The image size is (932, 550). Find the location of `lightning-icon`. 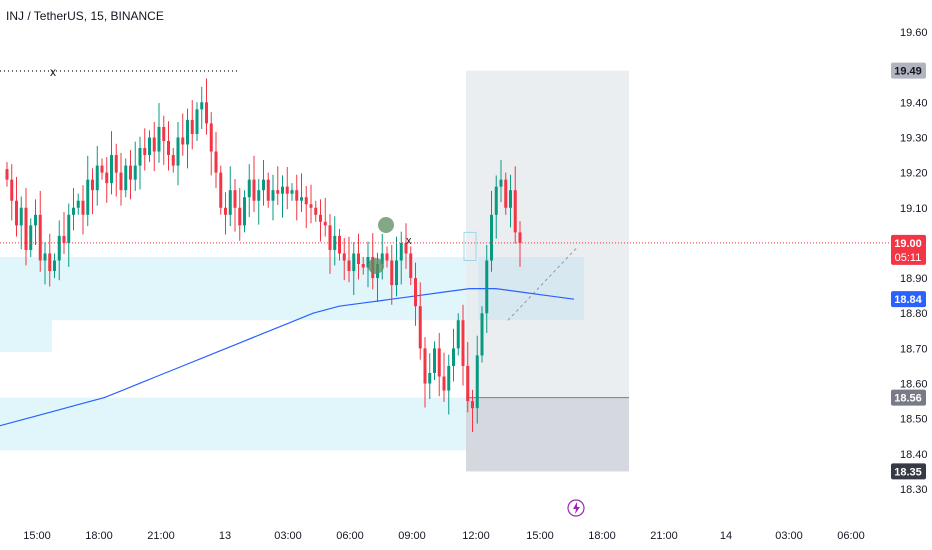

lightning-icon is located at coordinates (576, 508).